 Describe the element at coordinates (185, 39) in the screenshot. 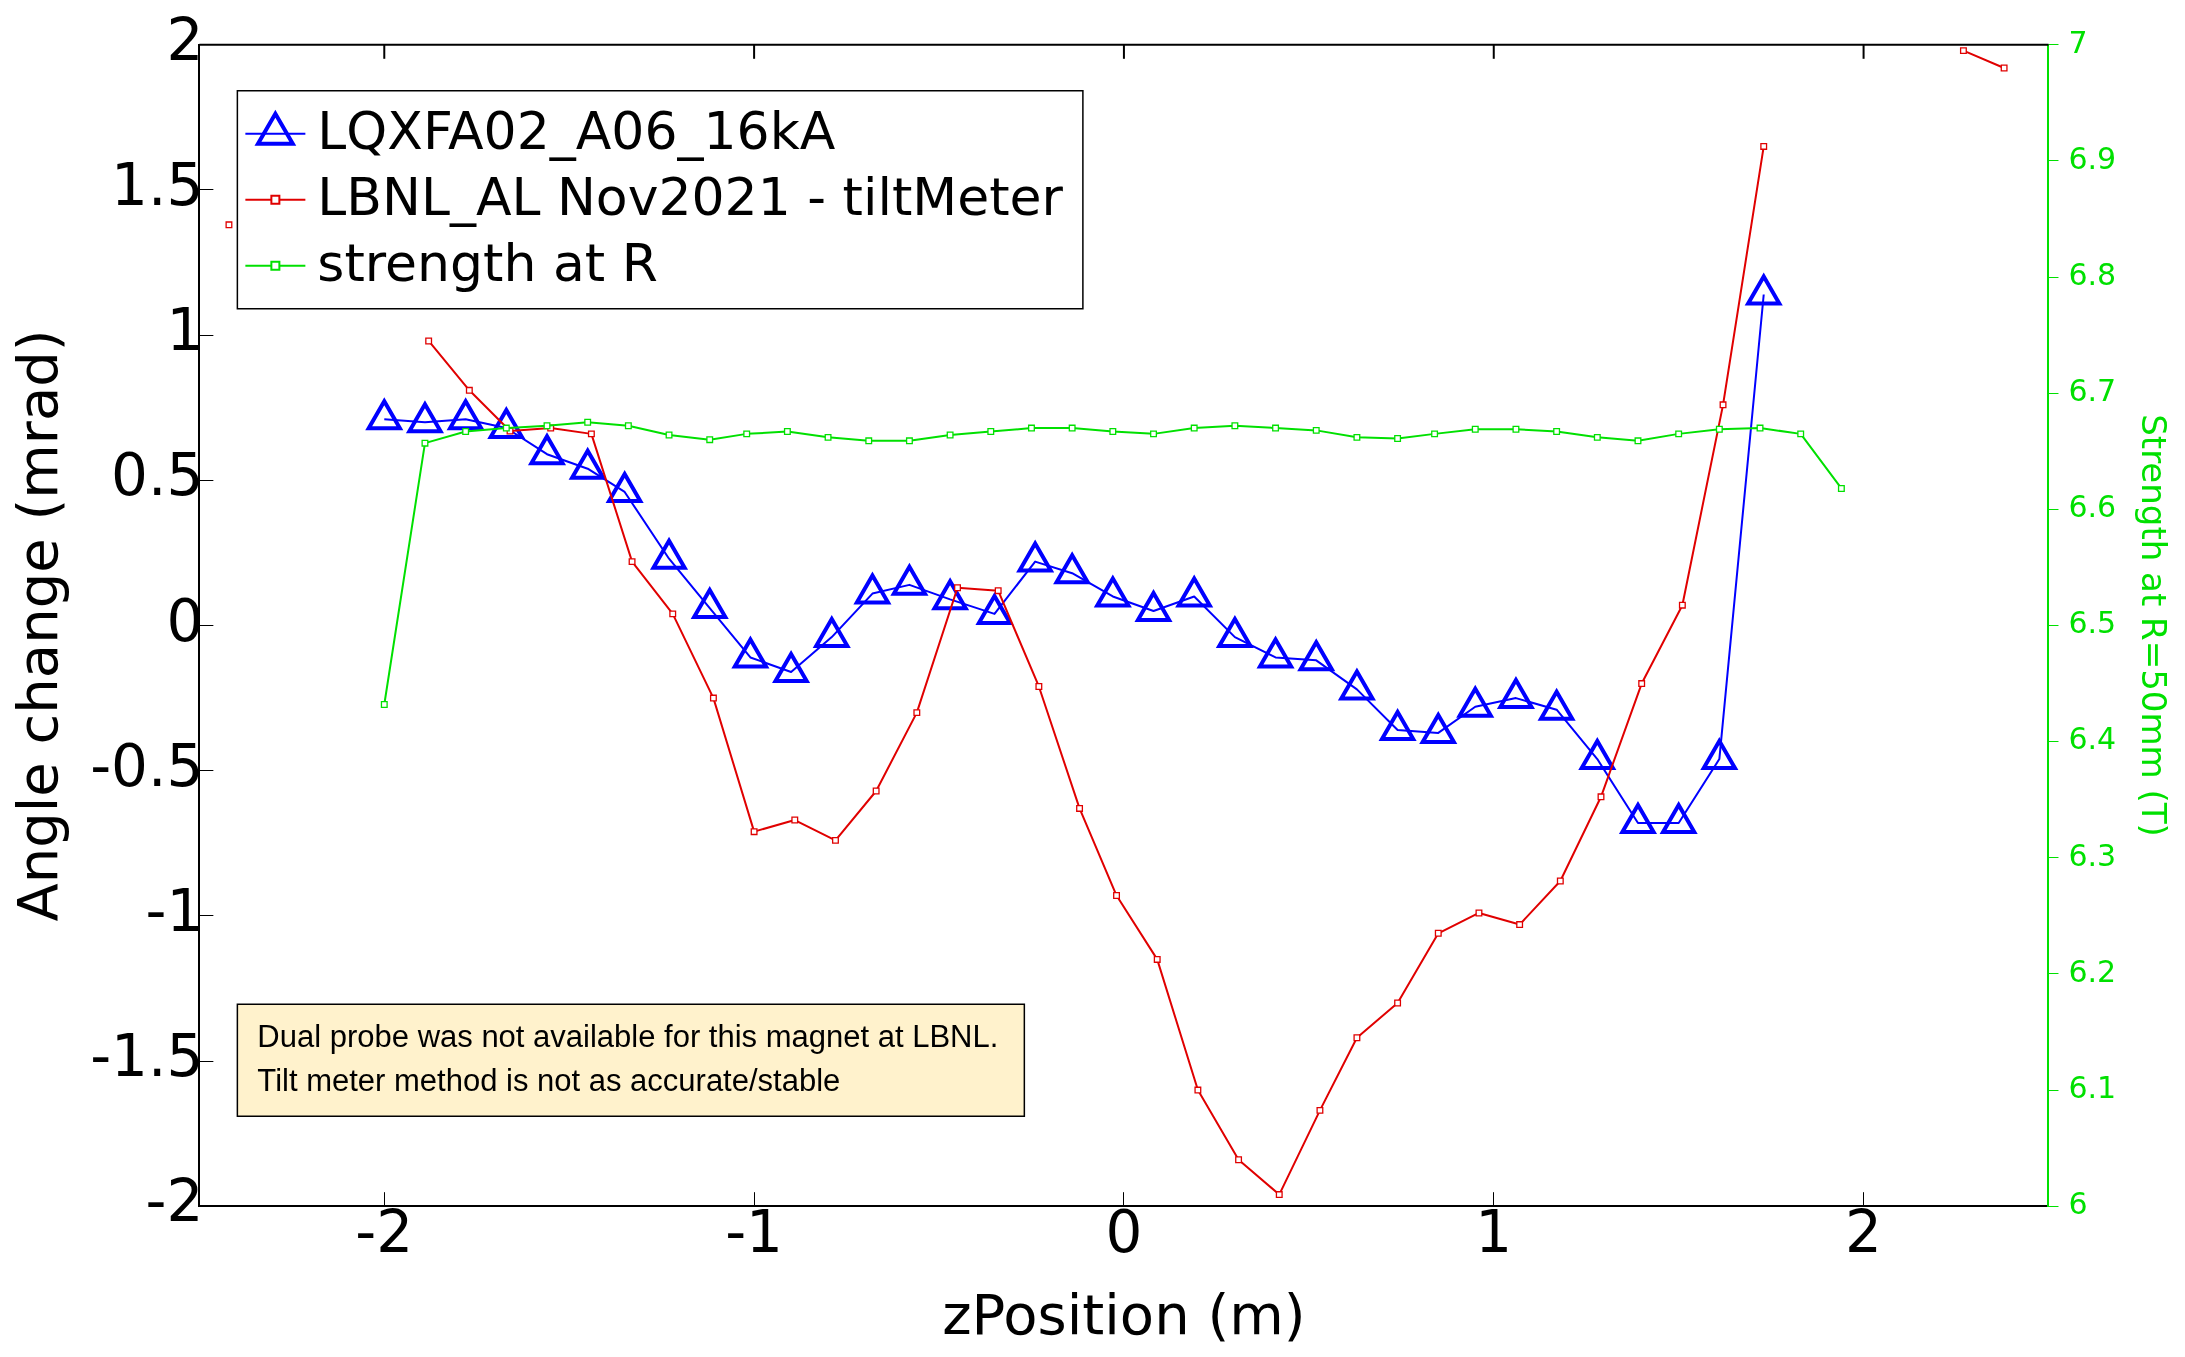

I see `y-tick-label: 2` at that location.